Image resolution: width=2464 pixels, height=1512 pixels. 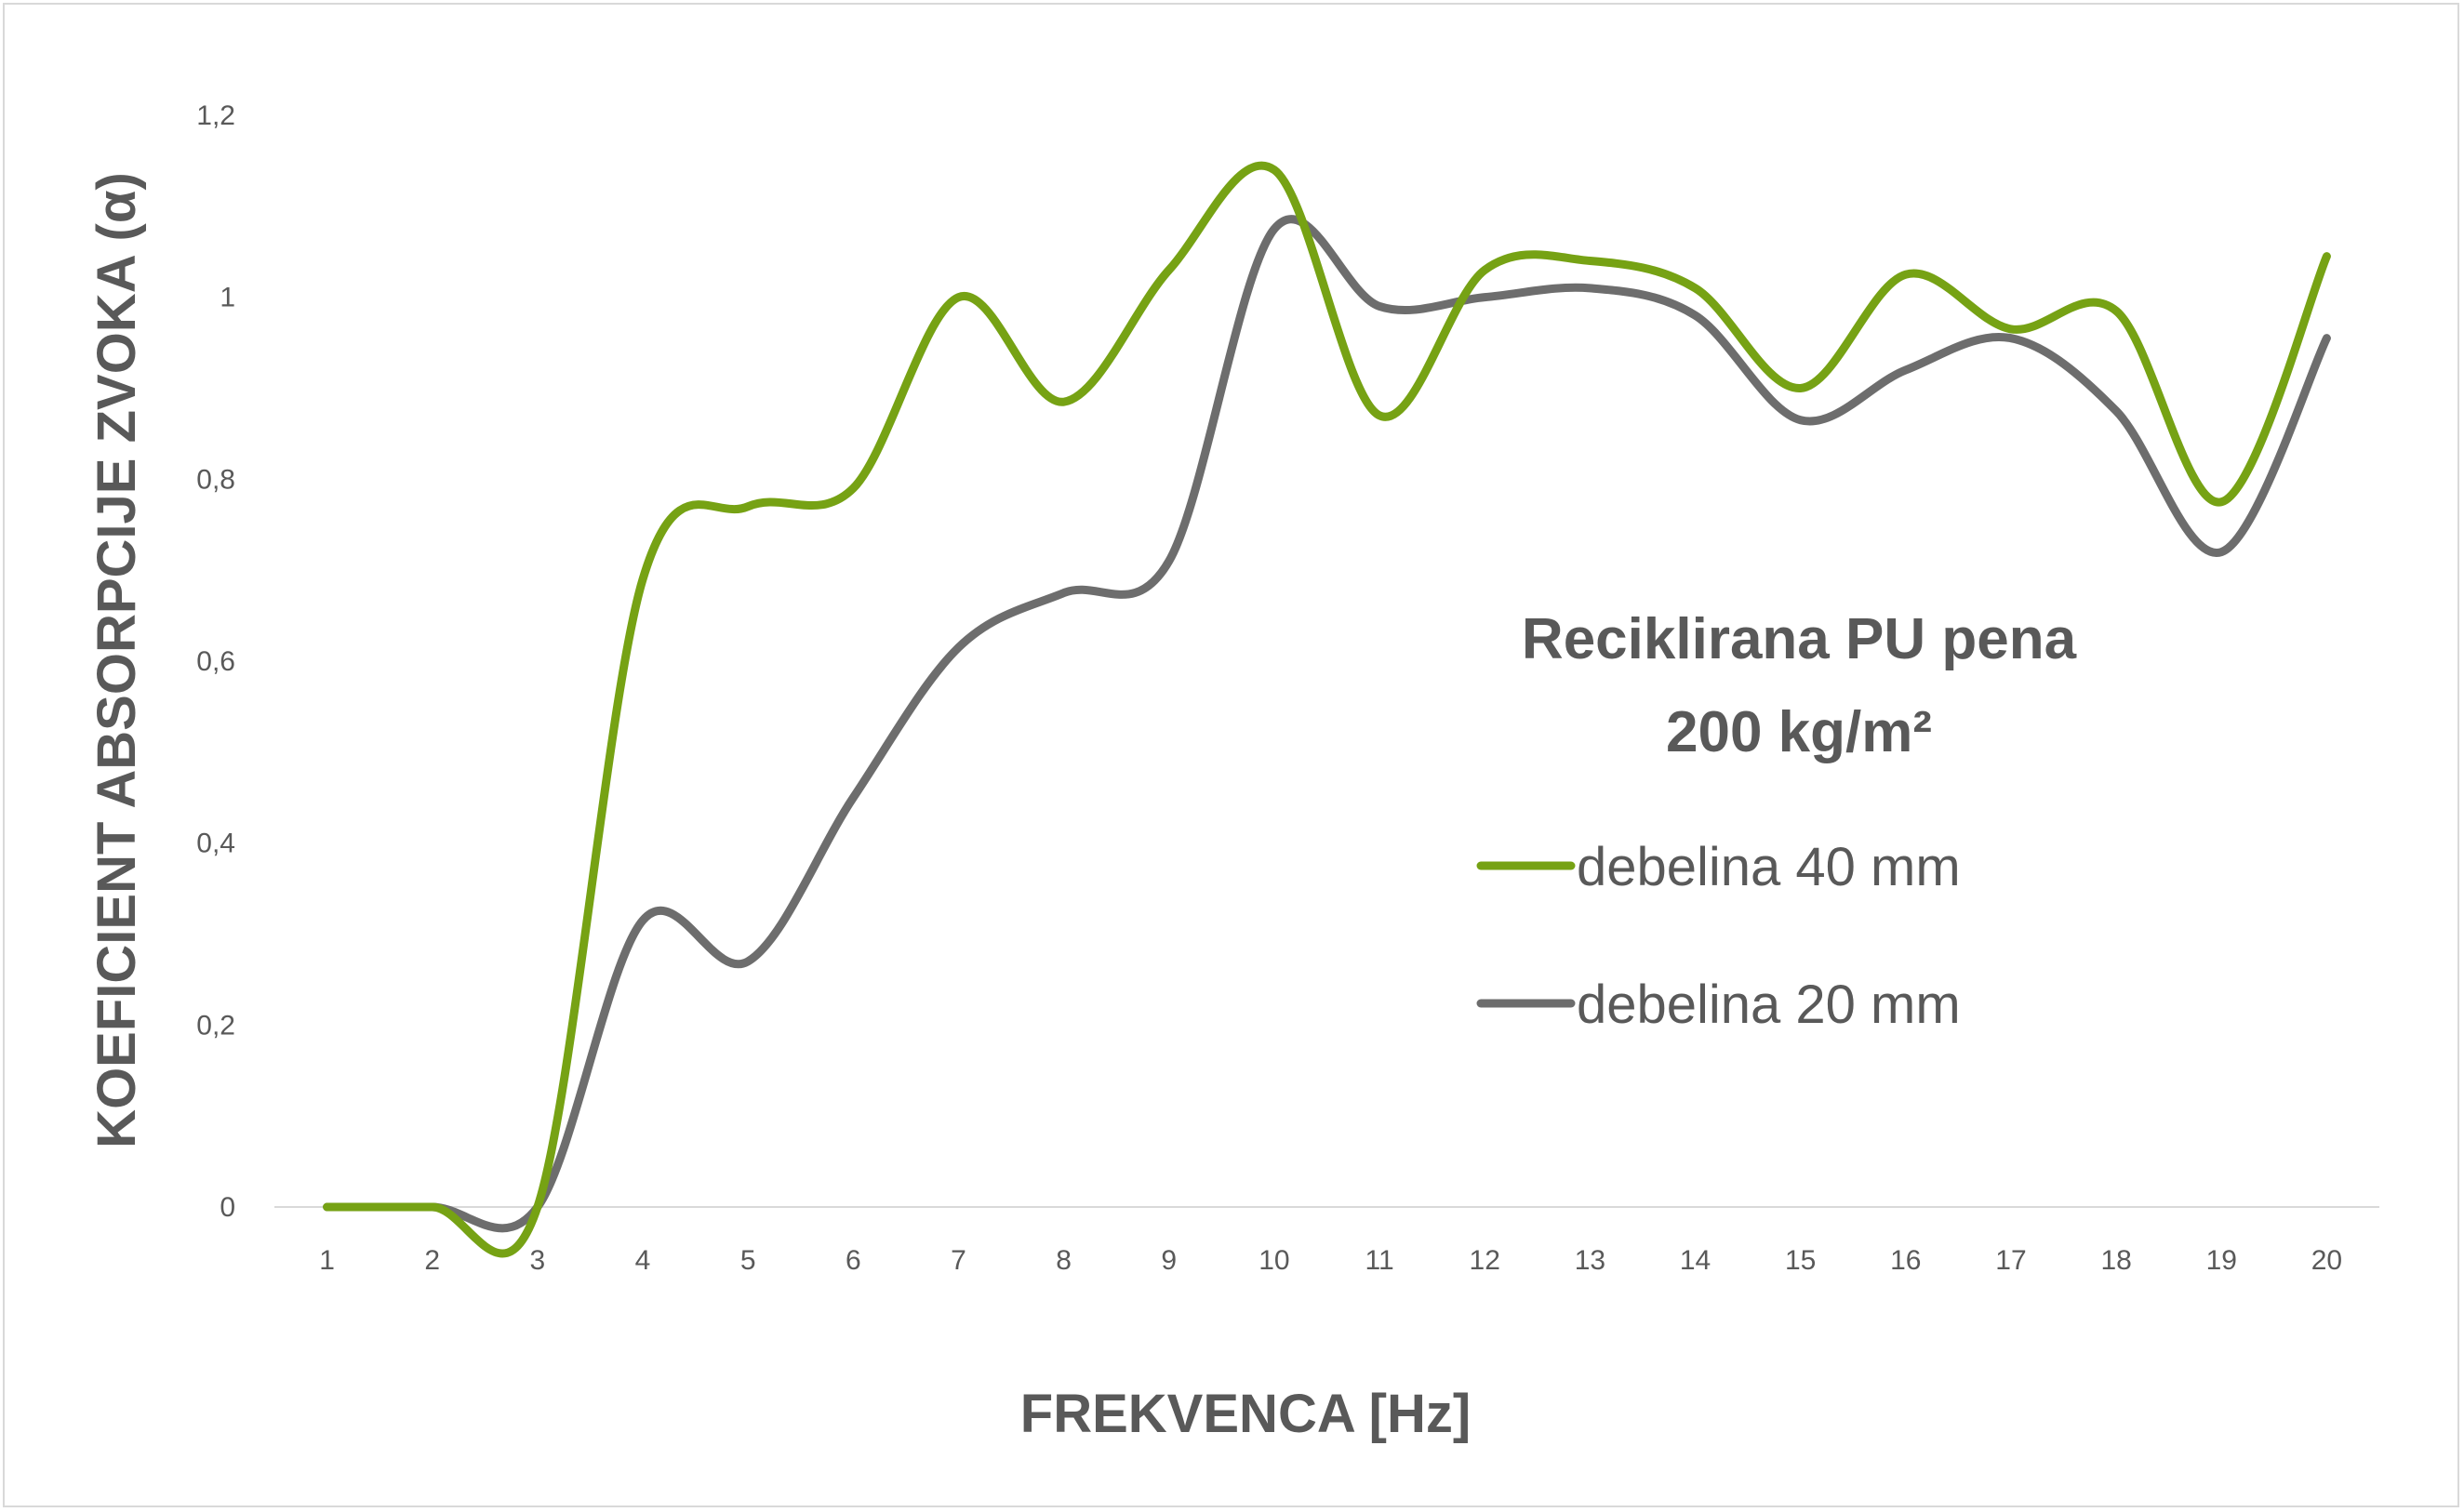 What do you see at coordinates (1485, 1260) in the screenshot?
I see `x-tick-label: 12` at bounding box center [1485, 1260].